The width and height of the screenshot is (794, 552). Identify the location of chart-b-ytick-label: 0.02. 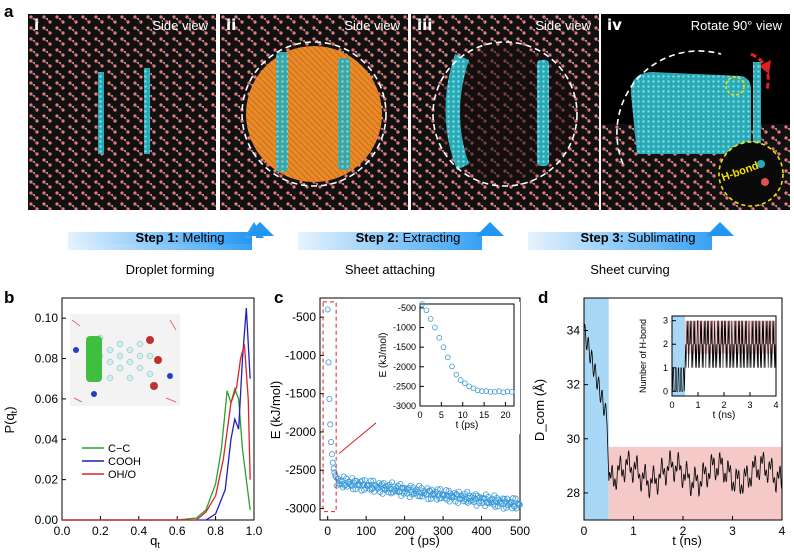
(47, 480).